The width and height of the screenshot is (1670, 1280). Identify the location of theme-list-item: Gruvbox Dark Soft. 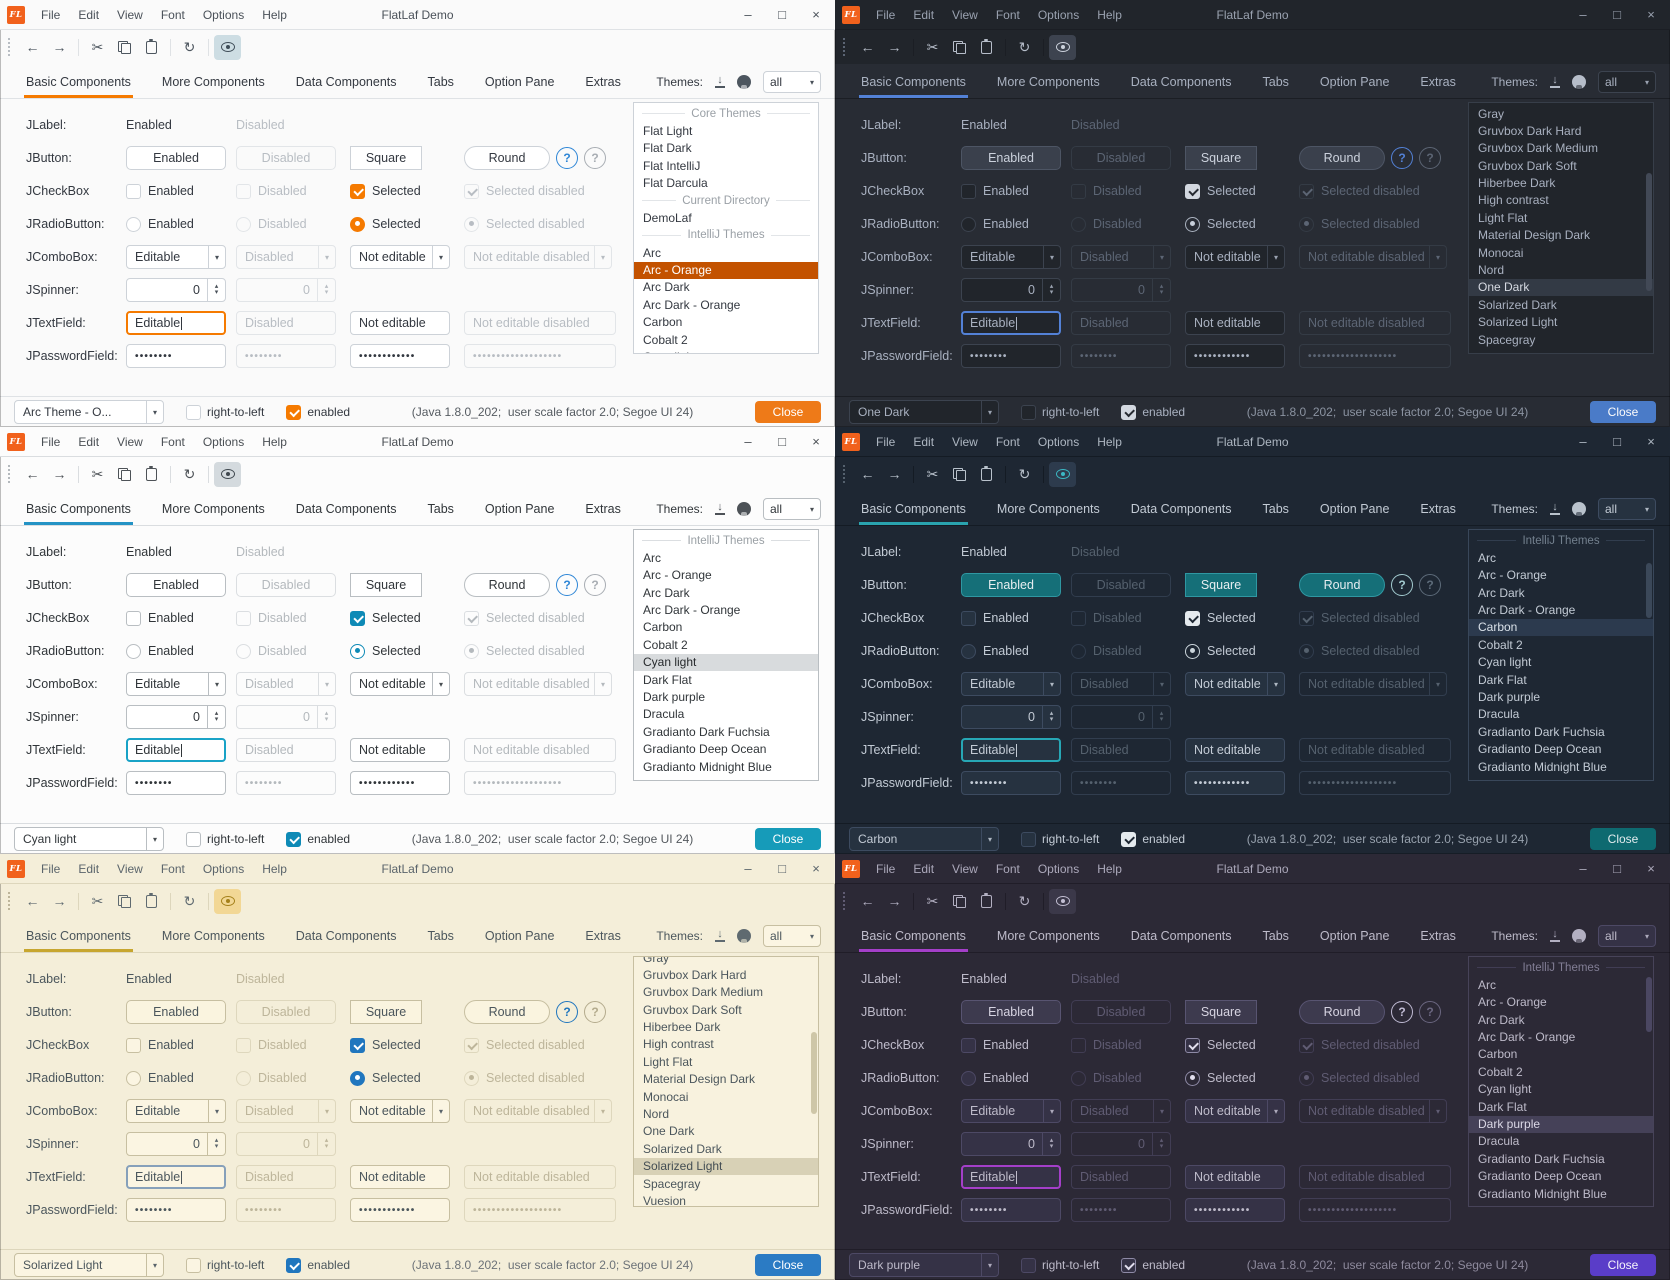
(692, 1009).